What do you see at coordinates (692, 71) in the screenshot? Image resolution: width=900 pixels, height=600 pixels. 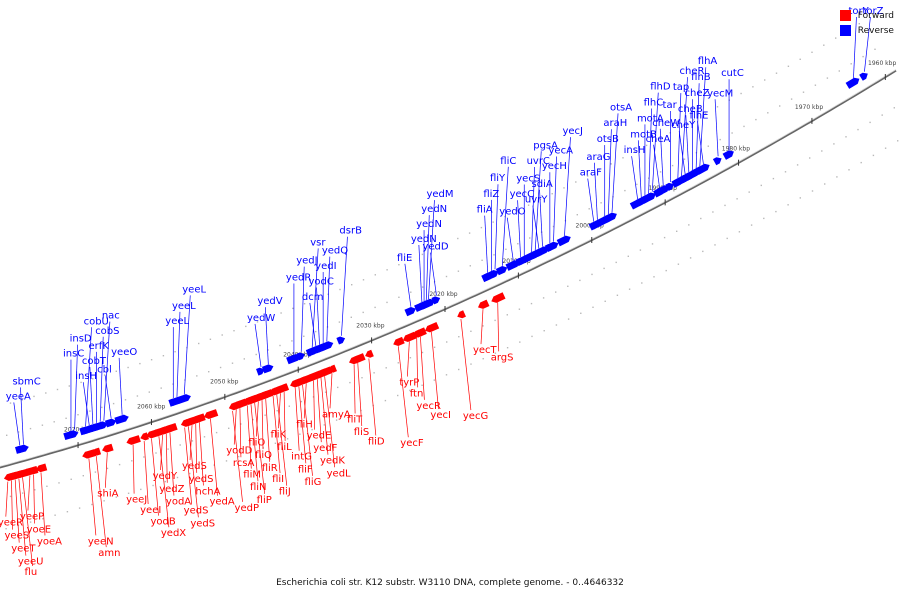 I see `reverse-gene-label: cheR` at bounding box center [692, 71].